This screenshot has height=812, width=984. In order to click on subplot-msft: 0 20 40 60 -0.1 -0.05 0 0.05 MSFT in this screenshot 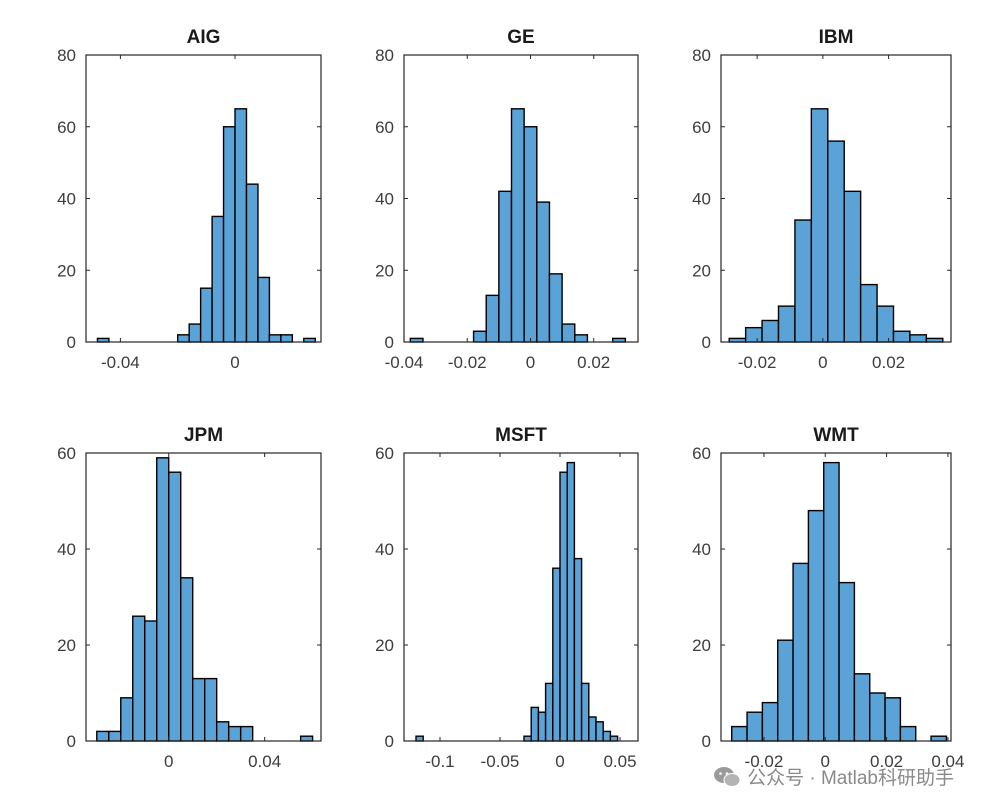, I will do `click(507, 598)`.